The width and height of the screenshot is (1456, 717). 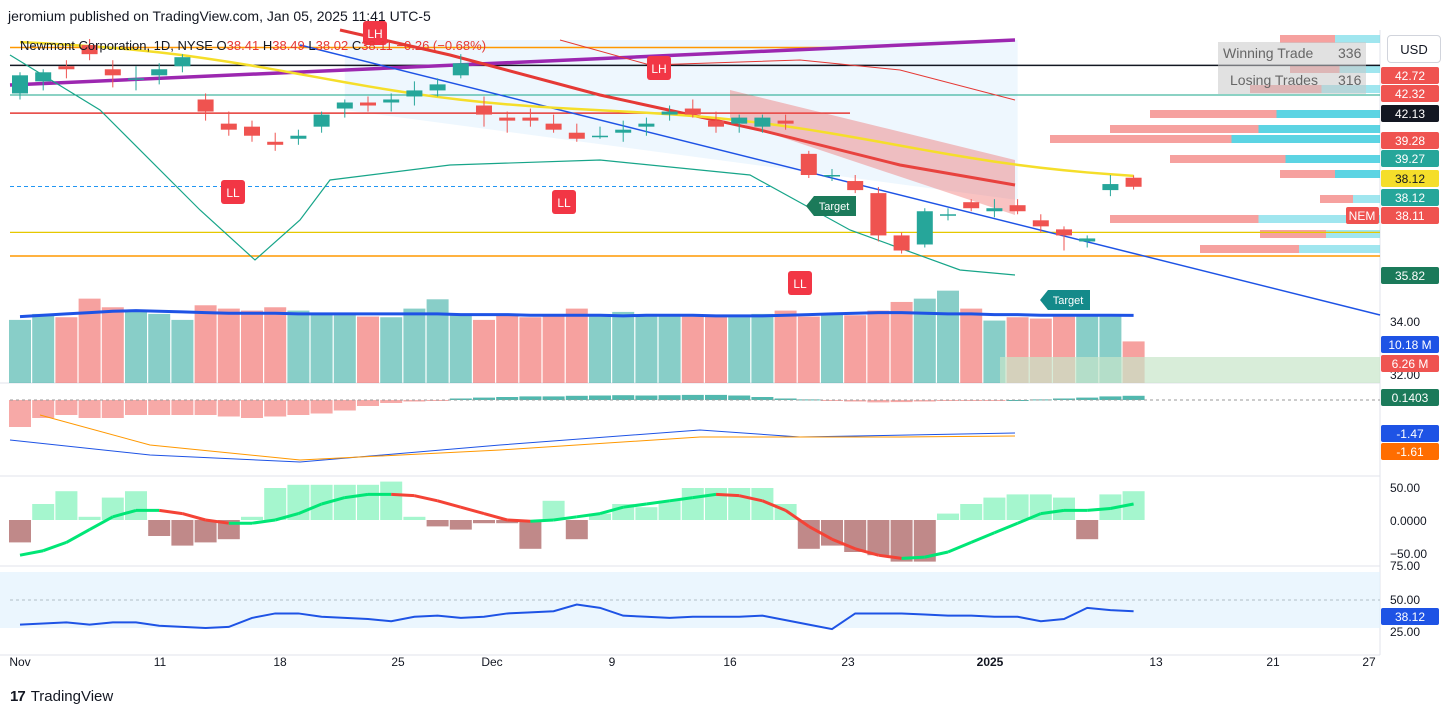 What do you see at coordinates (160, 662) in the screenshot?
I see `time-axis-tick: 11` at bounding box center [160, 662].